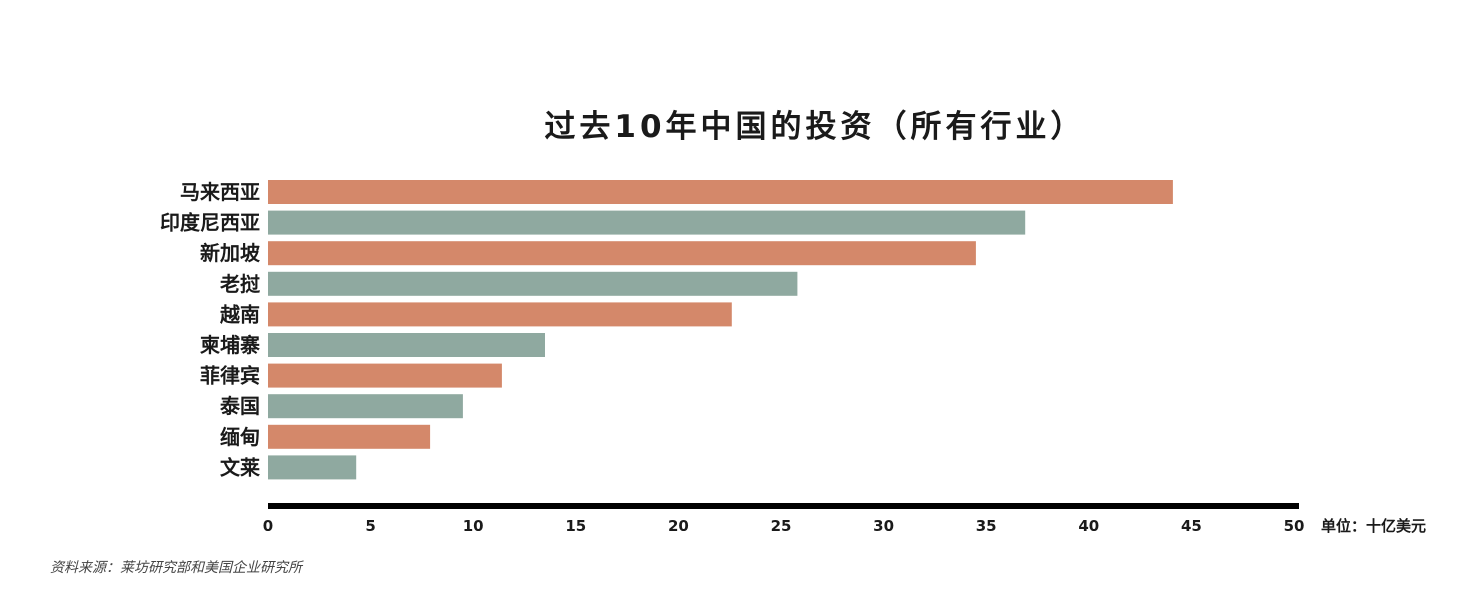 This screenshot has width=1482, height=616. I want to click on source-note: 资料来源：莱坊研究部和美国企业研究所, so click(177, 568).